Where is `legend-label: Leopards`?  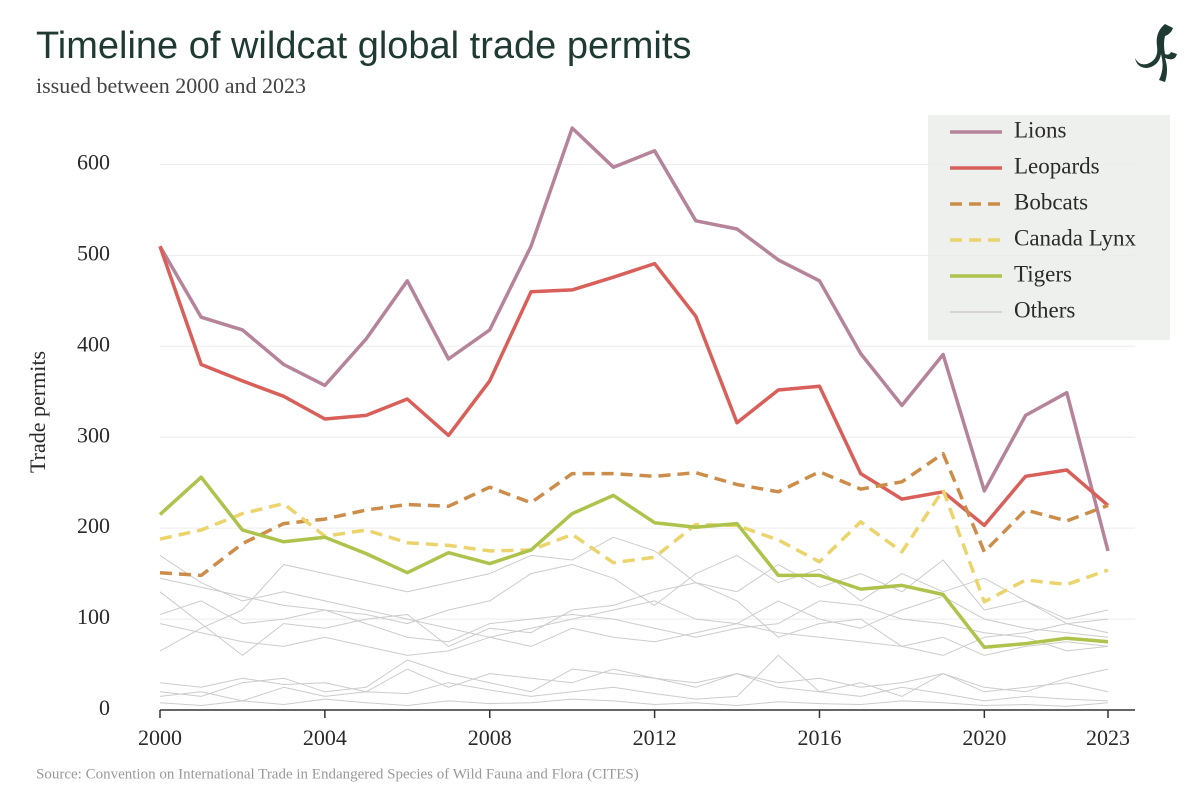
legend-label: Leopards is located at coordinates (1057, 165).